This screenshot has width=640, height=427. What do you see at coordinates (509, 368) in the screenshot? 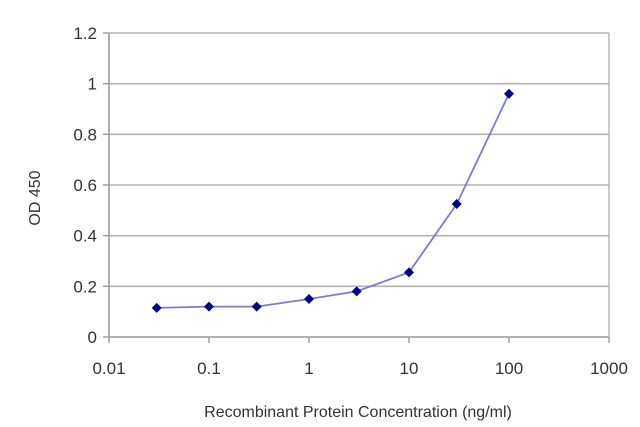
I see `x-tick-label-4: 100` at bounding box center [509, 368].